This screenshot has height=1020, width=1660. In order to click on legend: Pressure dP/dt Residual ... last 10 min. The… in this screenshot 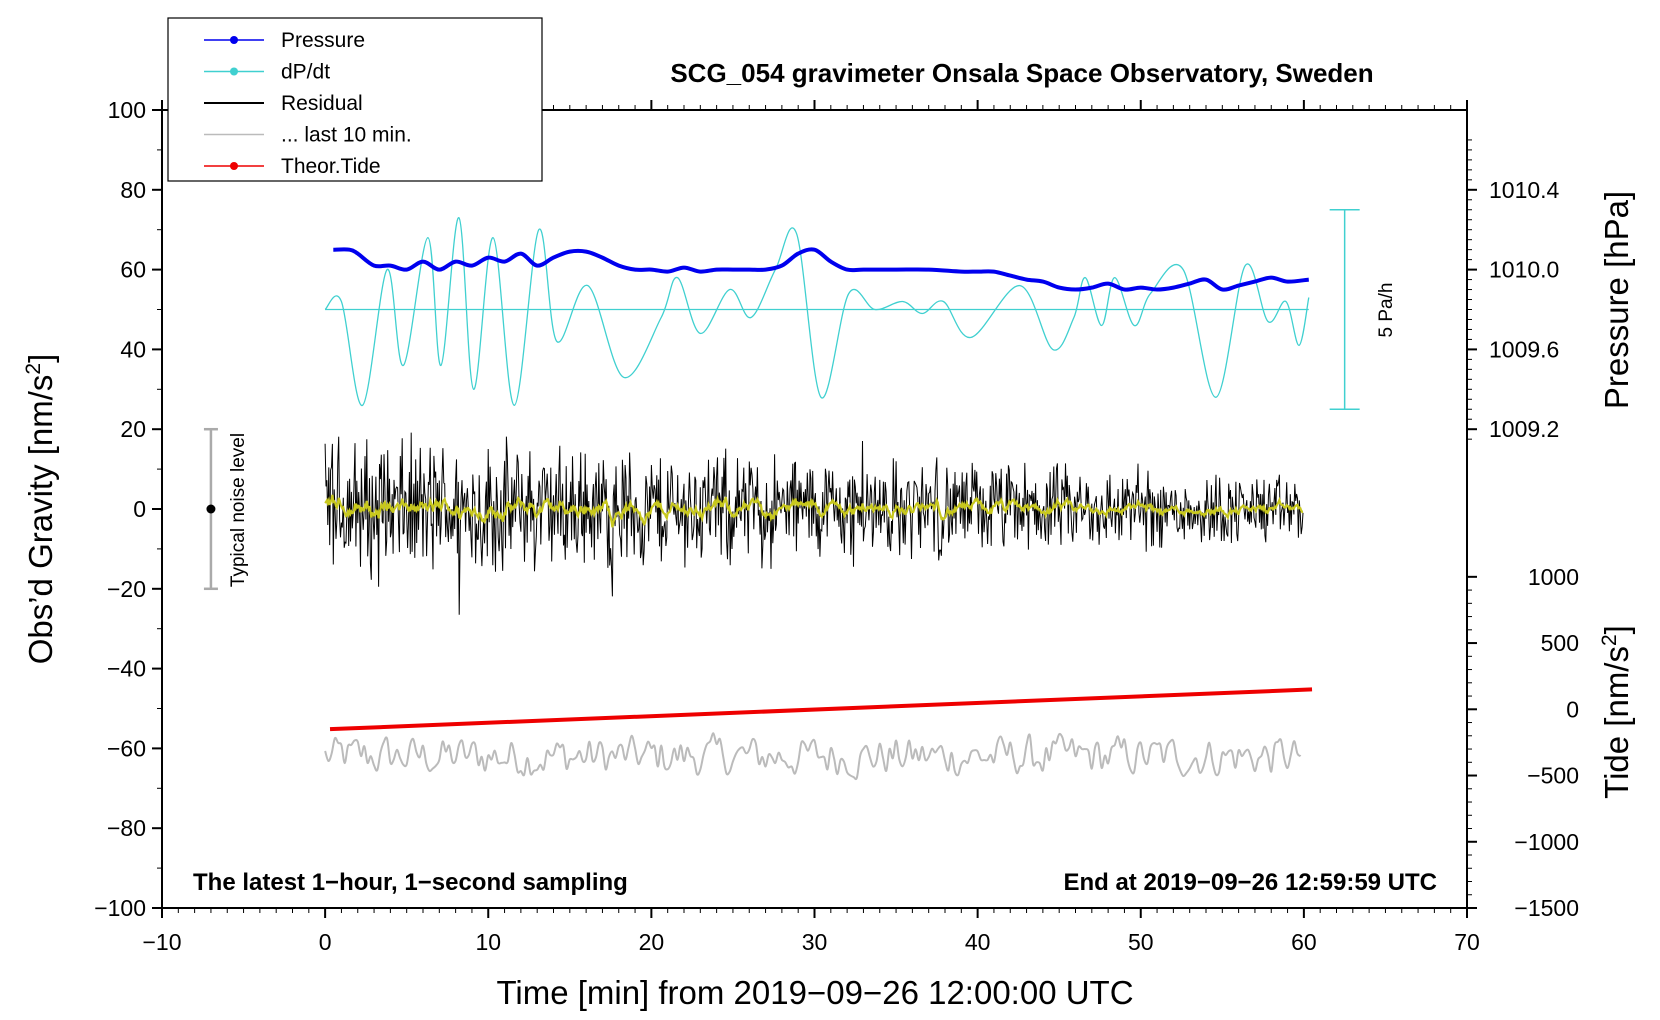, I will do `click(355, 99)`.